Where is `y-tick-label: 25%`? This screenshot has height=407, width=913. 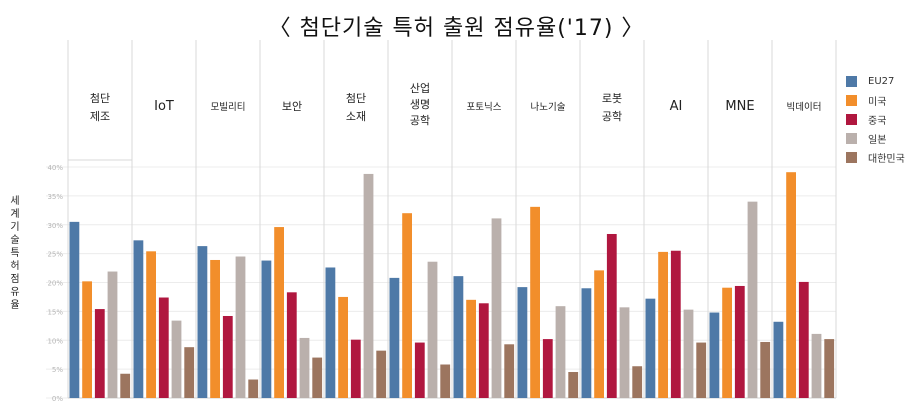
y-tick-label: 25% is located at coordinates (55, 255).